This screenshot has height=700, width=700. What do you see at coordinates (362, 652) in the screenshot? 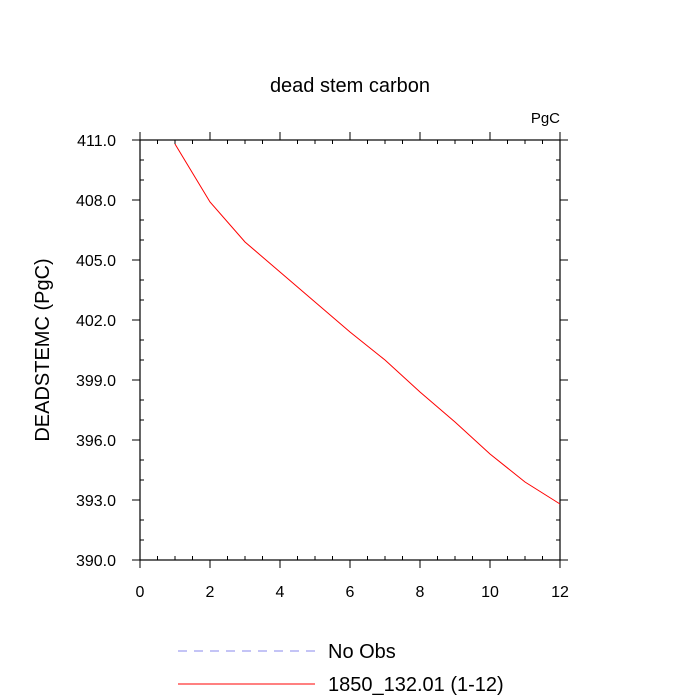
I see `legend-label: No Obs` at bounding box center [362, 652].